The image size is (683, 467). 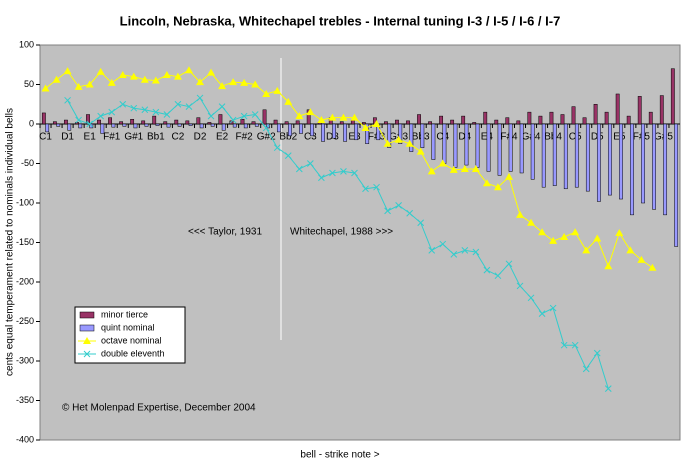 I want to click on y-tick-label: 50, so click(x=29, y=84).